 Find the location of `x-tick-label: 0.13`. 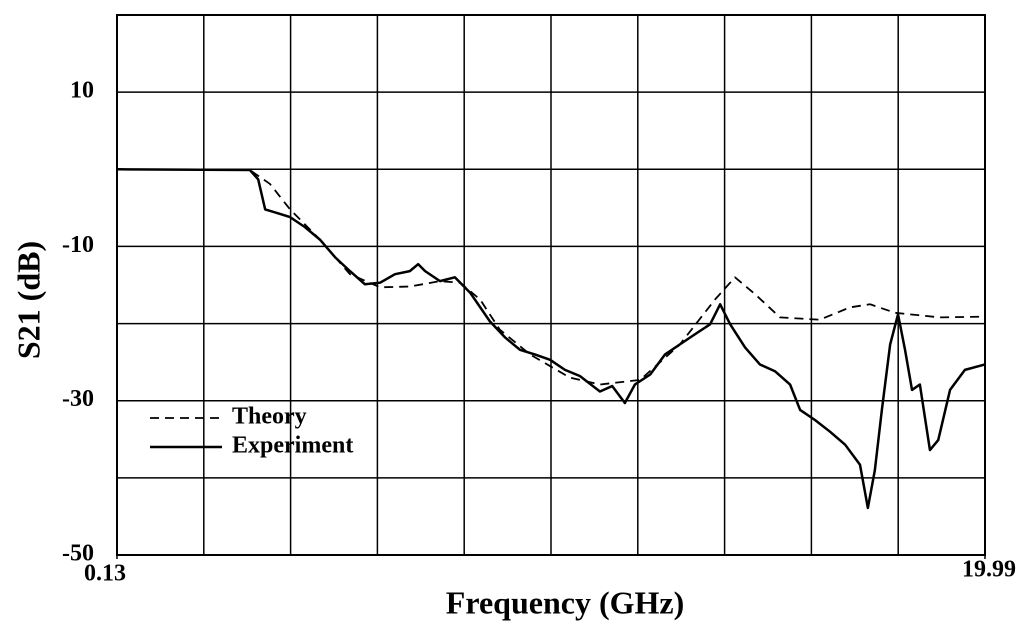

x-tick-label: 0.13 is located at coordinates (105, 574).